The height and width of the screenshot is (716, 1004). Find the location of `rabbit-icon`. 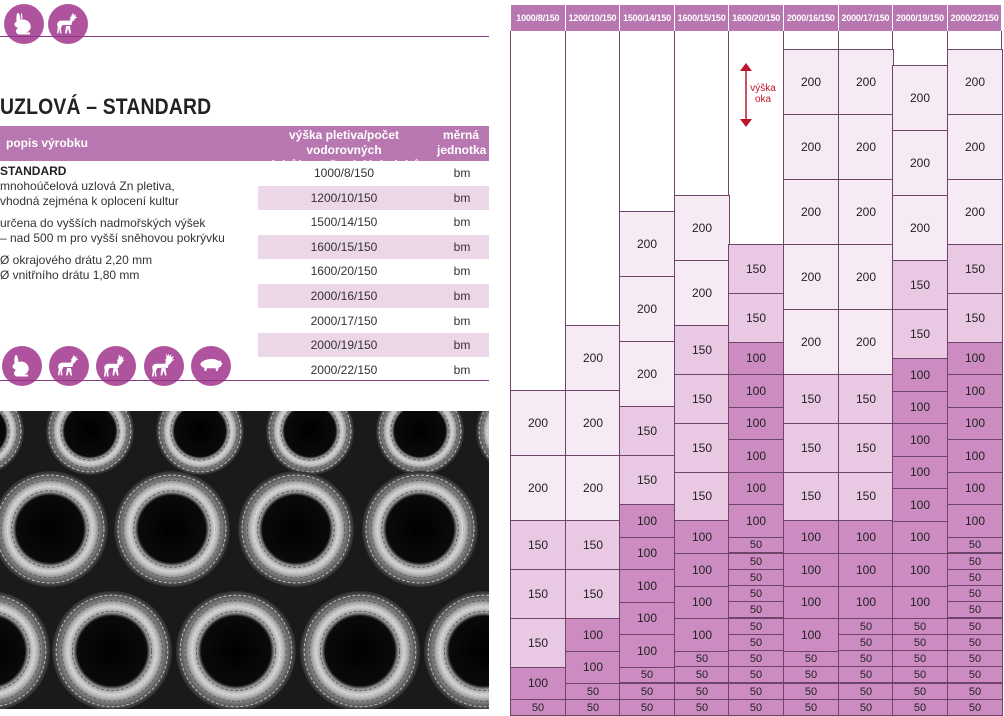

rabbit-icon is located at coordinates (20, 366).